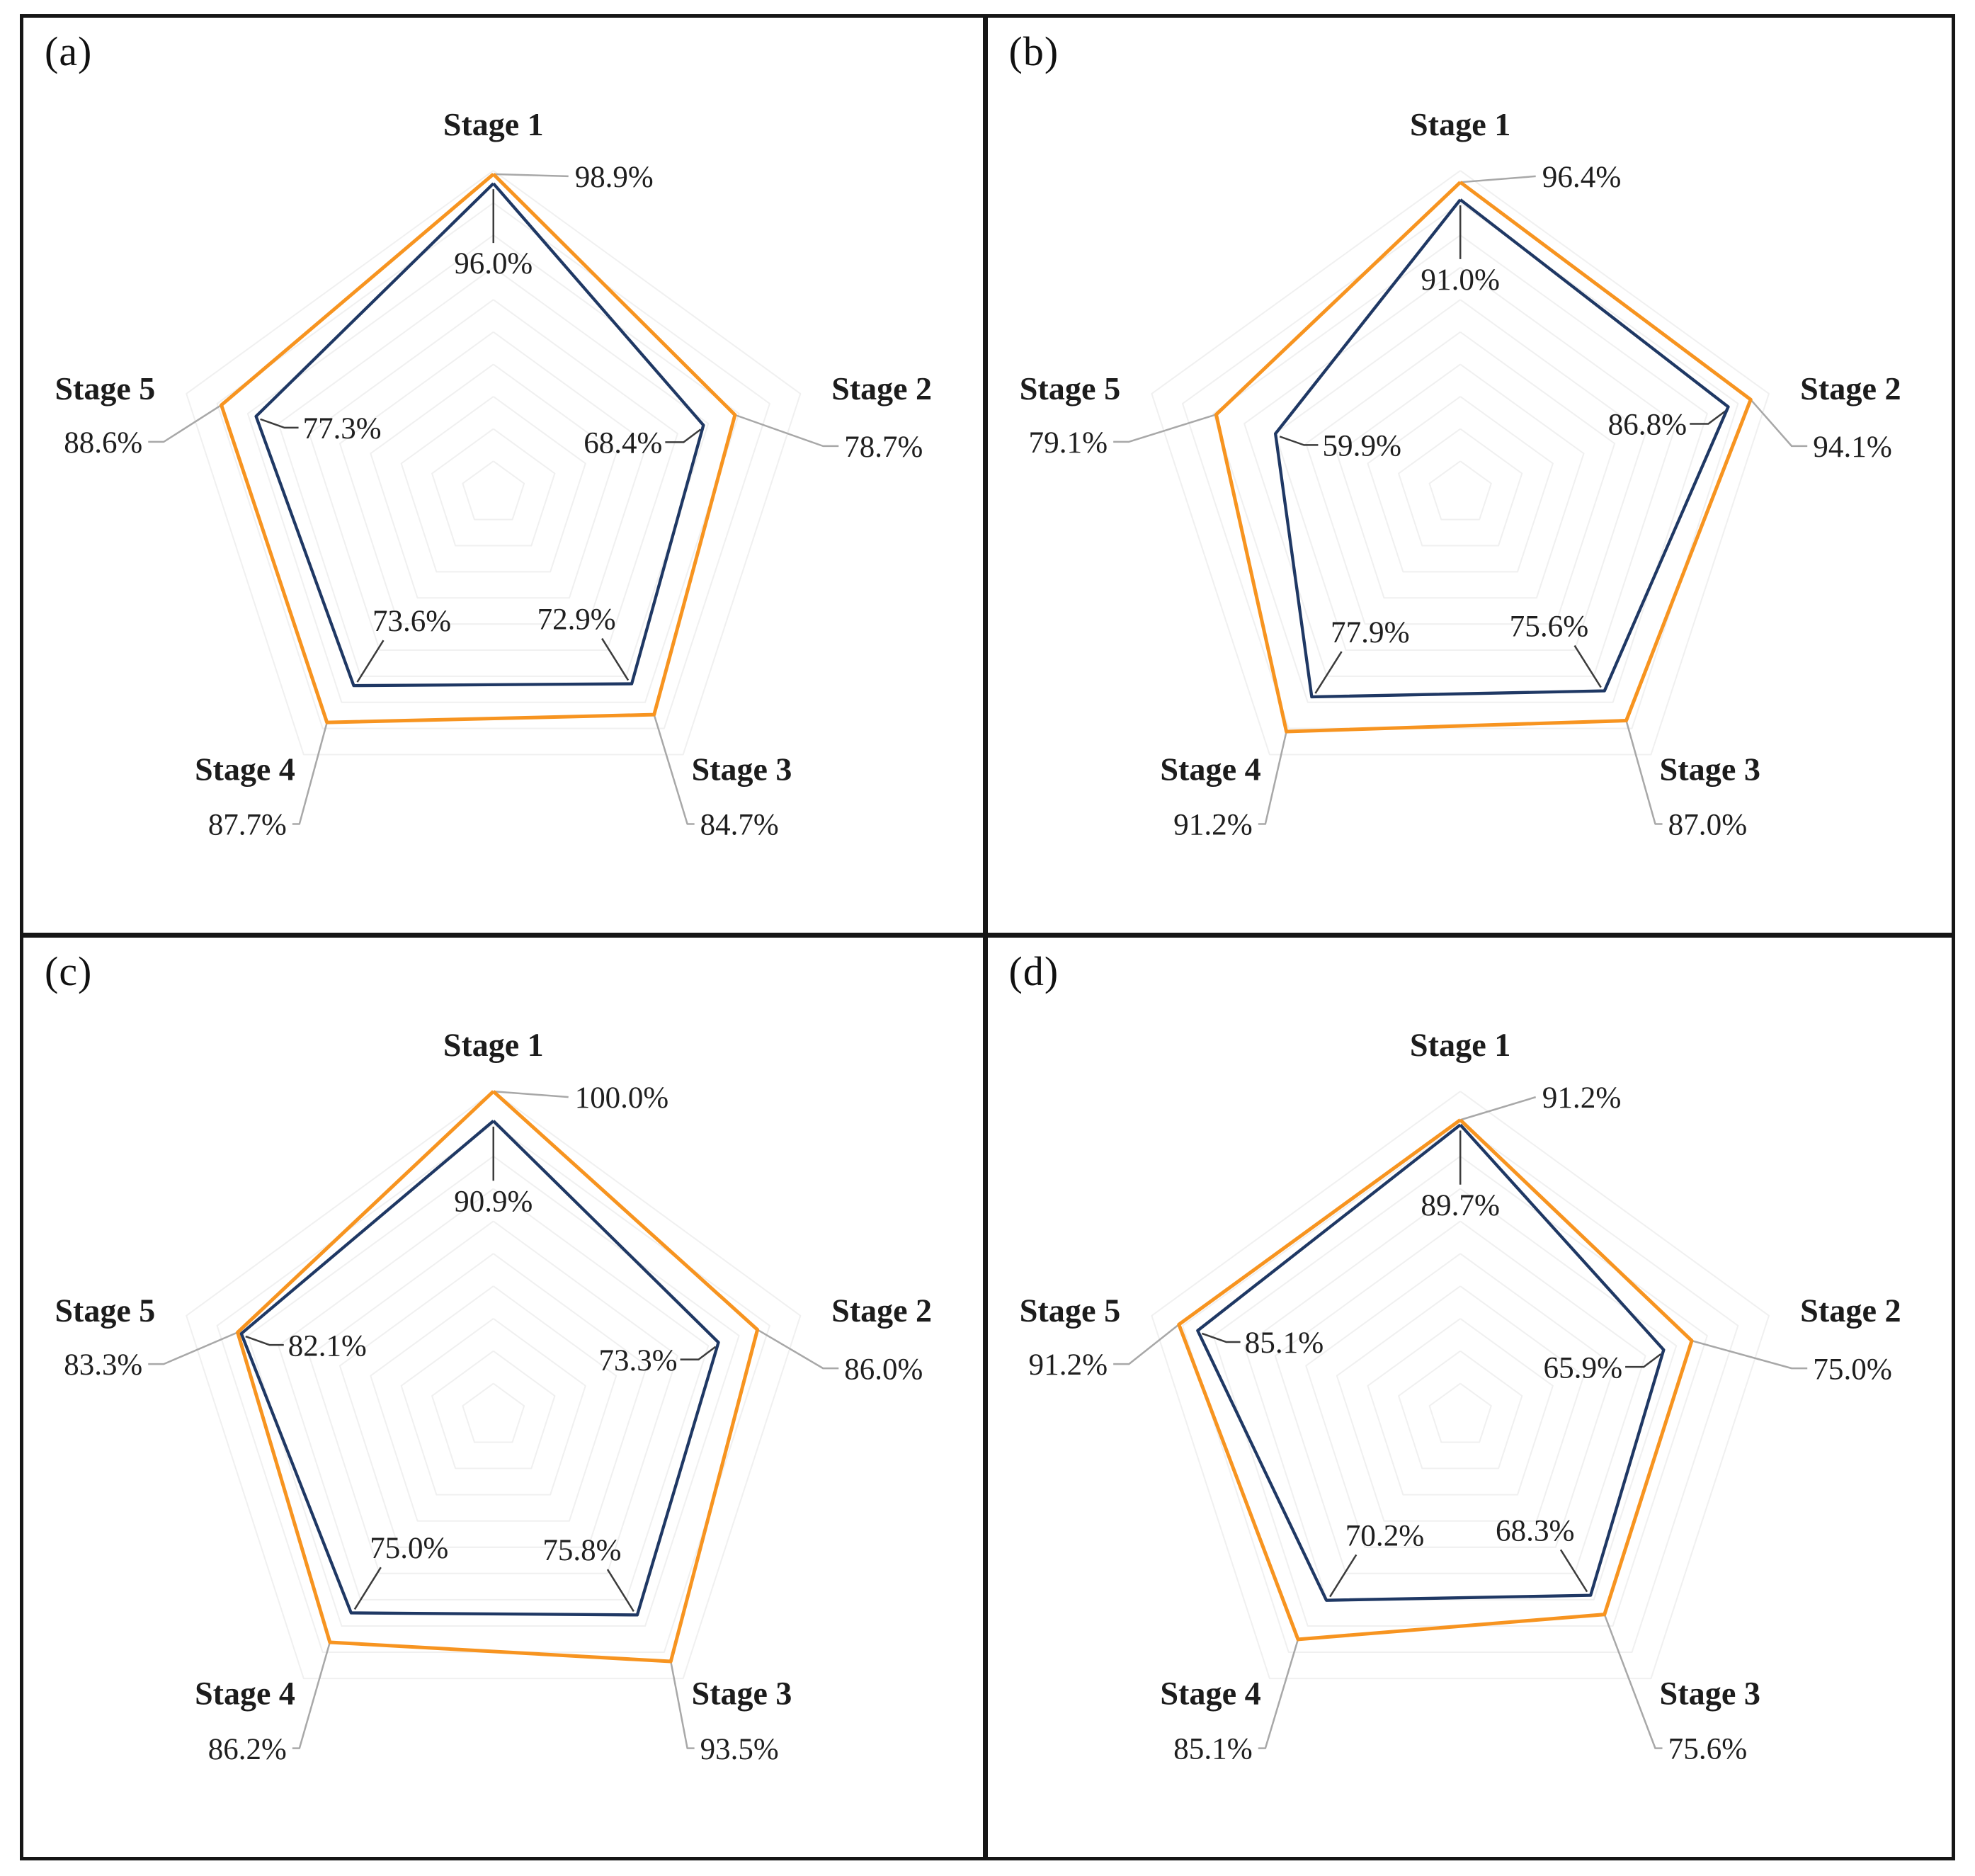 The image size is (1975, 1876). What do you see at coordinates (412, 621) in the screenshot?
I see `value-label-inner: 73.6%` at bounding box center [412, 621].